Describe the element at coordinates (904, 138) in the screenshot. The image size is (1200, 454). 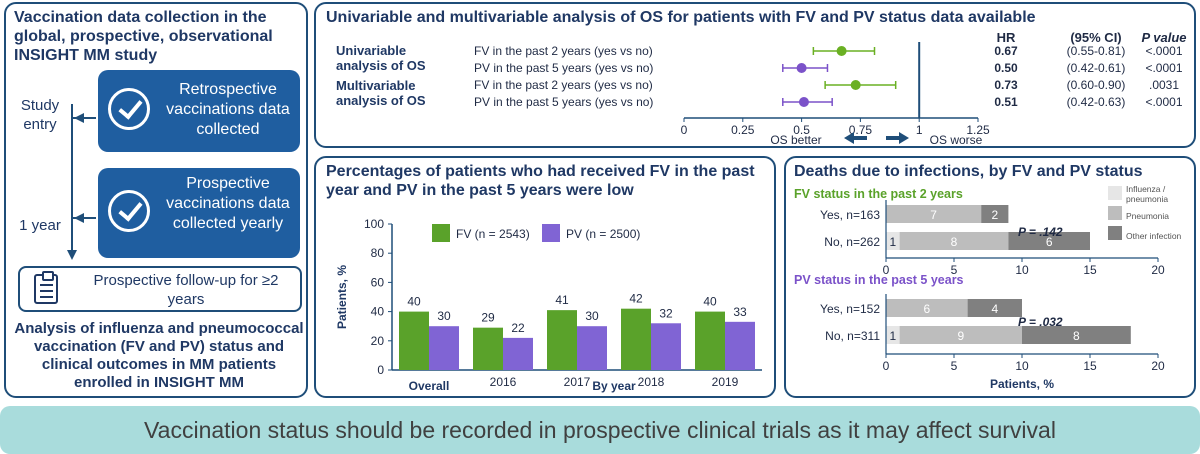
I see `os-worse-arrow` at that location.